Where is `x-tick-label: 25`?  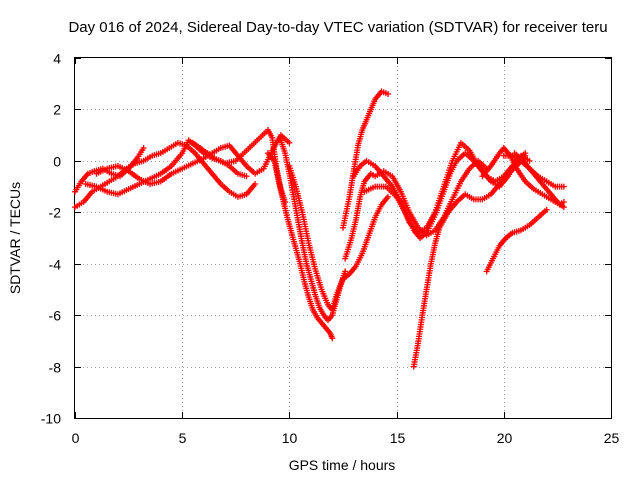
x-tick-label: 25 is located at coordinates (612, 438).